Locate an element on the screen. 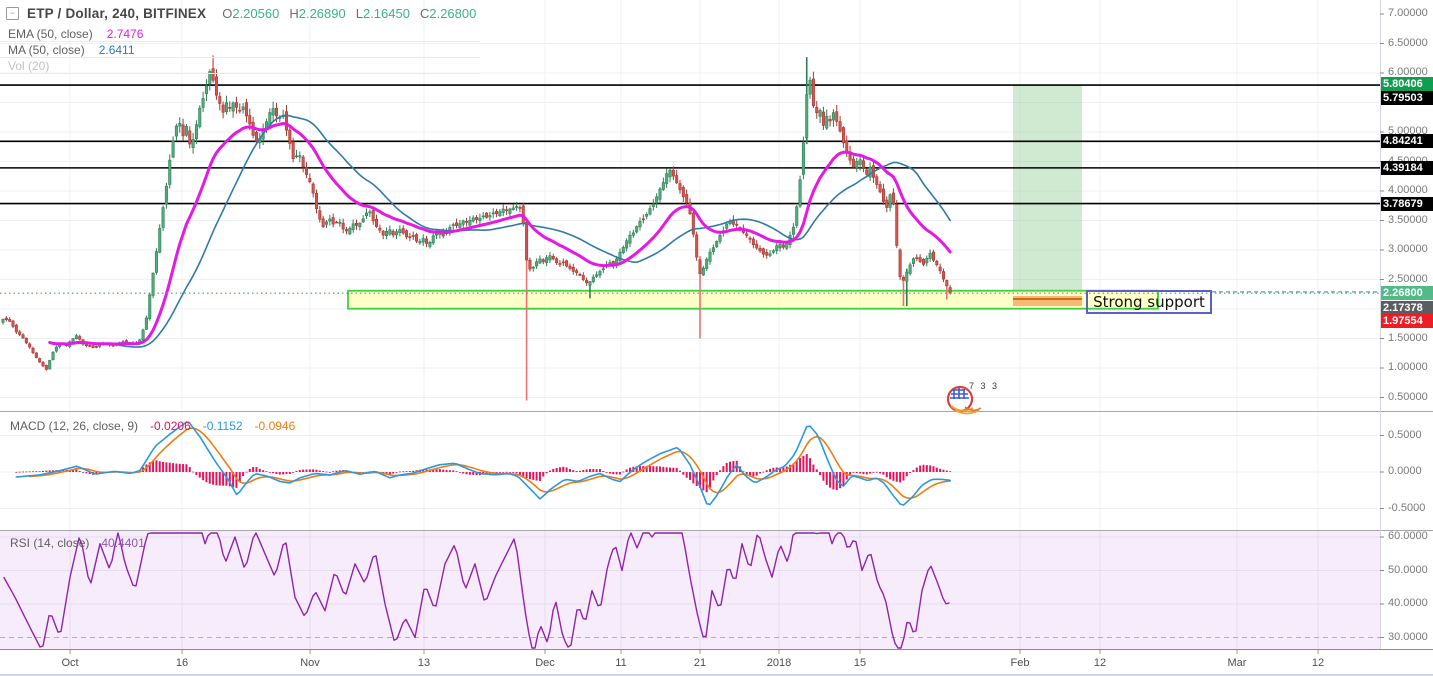  rsi-tick: 60.0000 is located at coordinates (1408, 536).